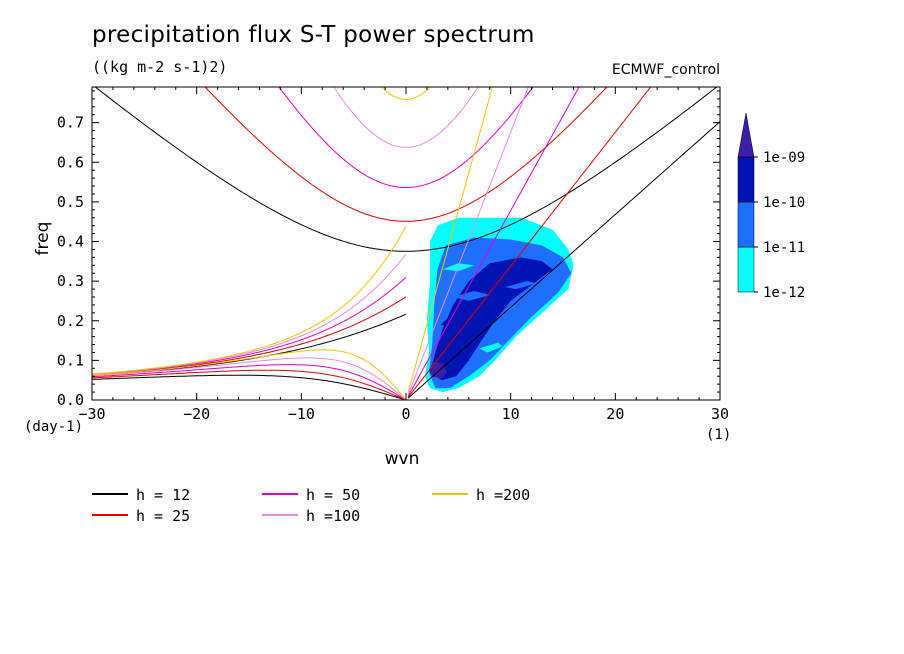 This screenshot has height=654, width=904. Describe the element at coordinates (70, 202) in the screenshot. I see `y-tick-label: 0.5` at that location.